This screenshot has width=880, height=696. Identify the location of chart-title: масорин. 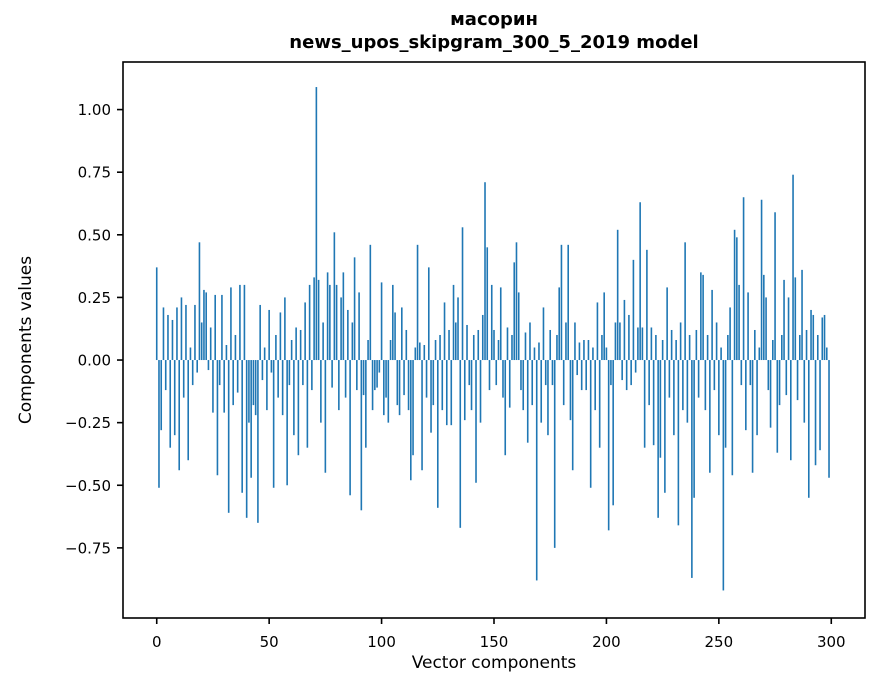
(494, 19).